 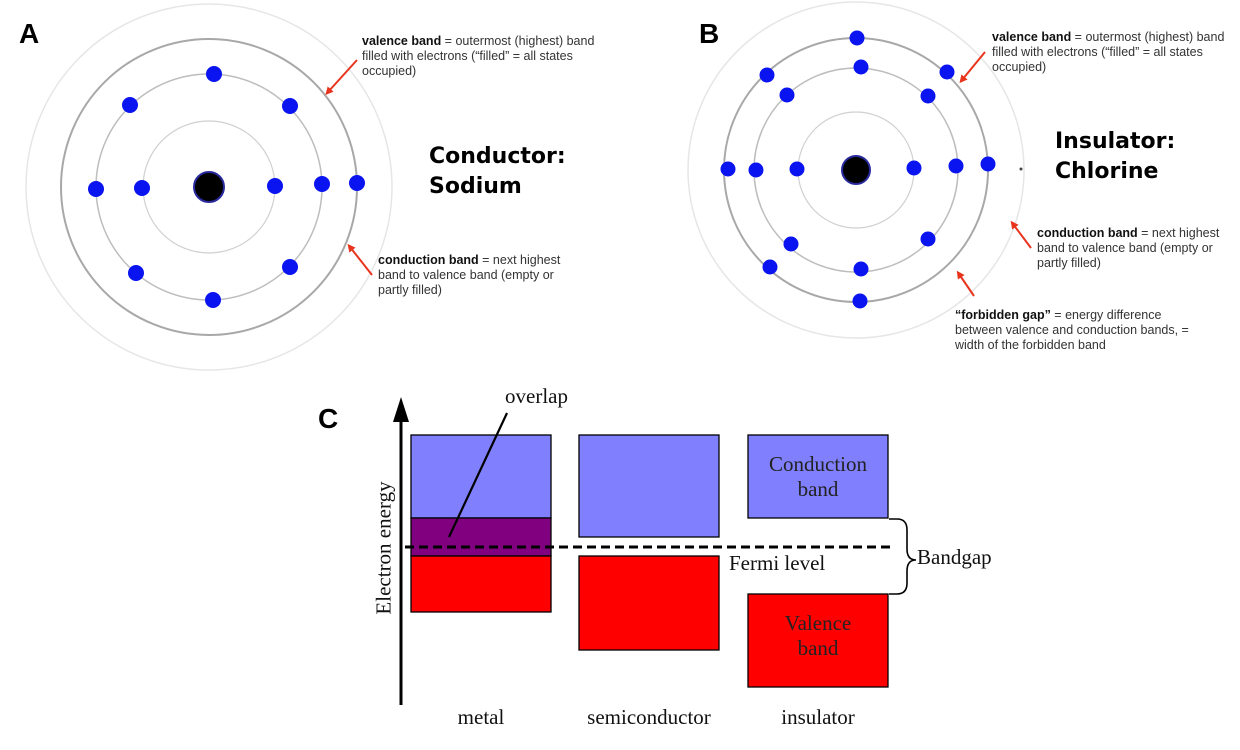 I want to click on panel-letter-a: A, so click(x=29, y=33).